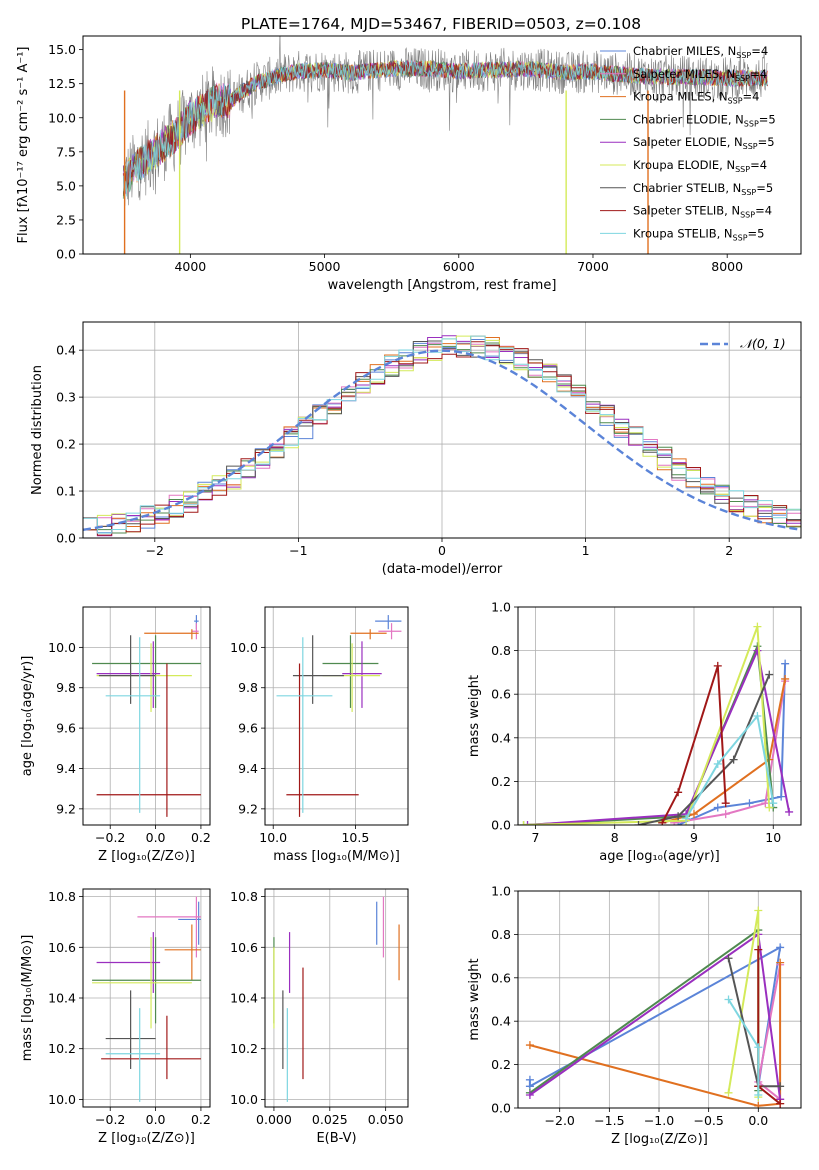 The image size is (819, 1170). Describe the element at coordinates (680, 97) in the screenshot. I see `legend-label: Kroupa MILES, N` at that location.